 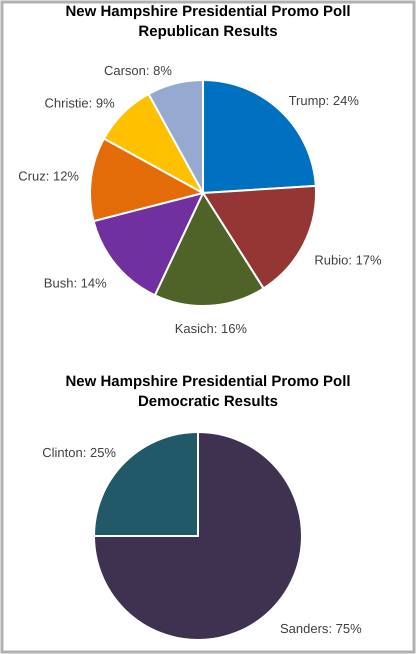 What do you see at coordinates (345, 628) in the screenshot?
I see `data-label: : 75%` at bounding box center [345, 628].